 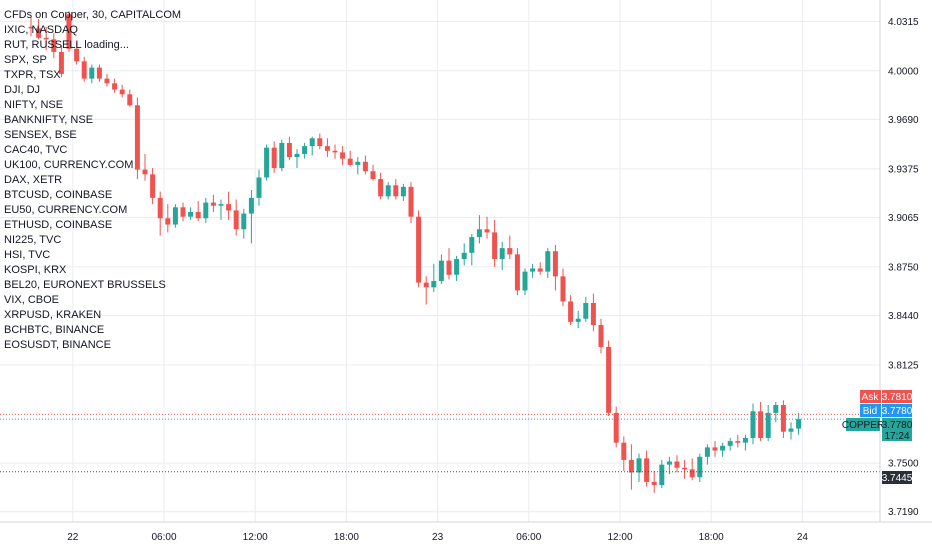 What do you see at coordinates (85, 285) in the screenshot?
I see `symbol-row: BEL20, EURONEXT BRUSSELS` at bounding box center [85, 285].